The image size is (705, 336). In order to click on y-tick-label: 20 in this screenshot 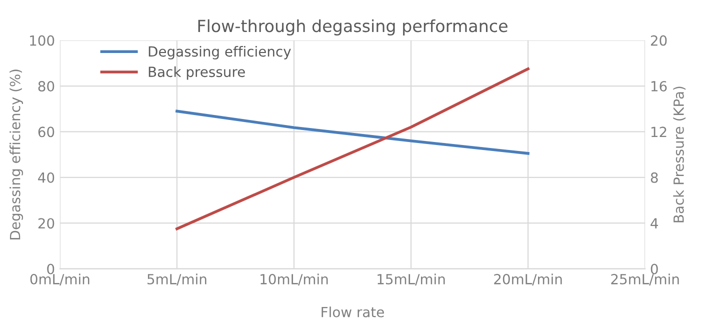, I will do `click(46, 223)`.